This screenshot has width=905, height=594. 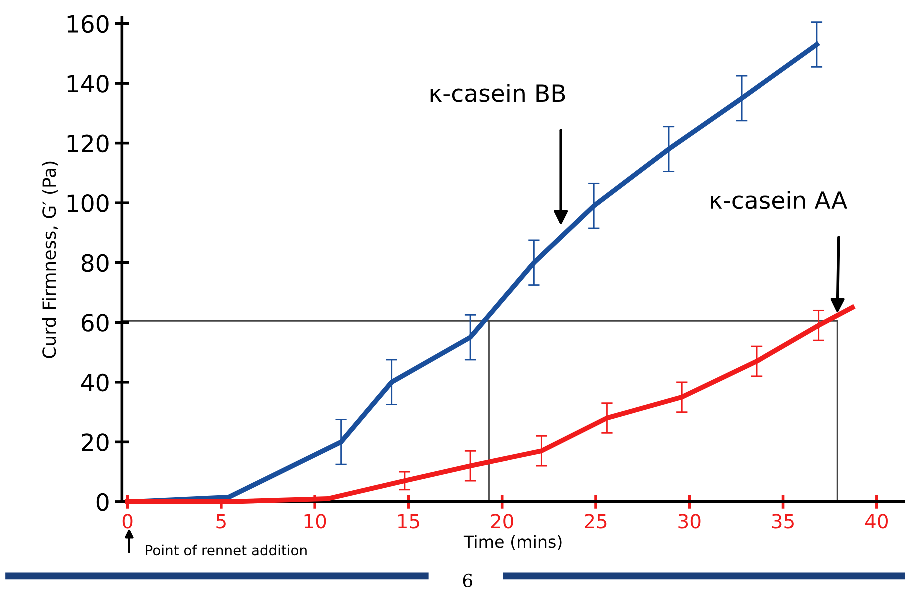 I want to click on y-tick-label: 0, so click(x=102, y=502).